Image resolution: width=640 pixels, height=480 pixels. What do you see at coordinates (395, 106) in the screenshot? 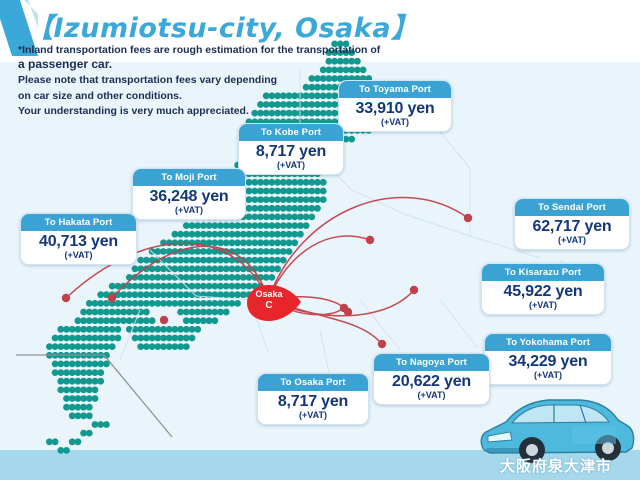
I see `port-fee-callout: To Toyama Port 33,910 yen (+VAT)` at bounding box center [395, 106].